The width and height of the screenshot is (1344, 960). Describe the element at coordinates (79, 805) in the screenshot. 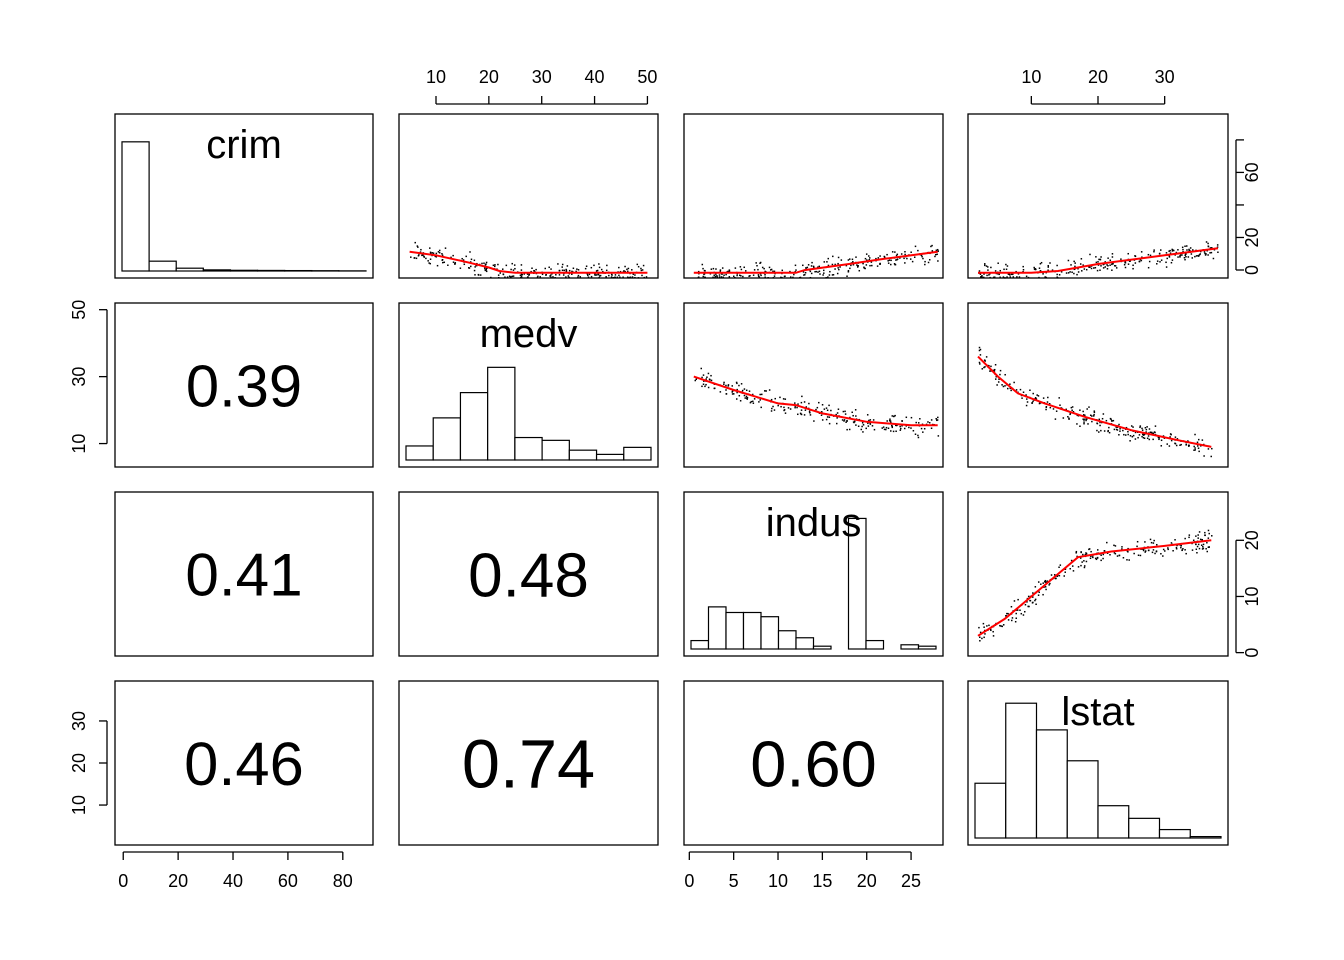

I see `tick-label-lstat-10: 10` at that location.